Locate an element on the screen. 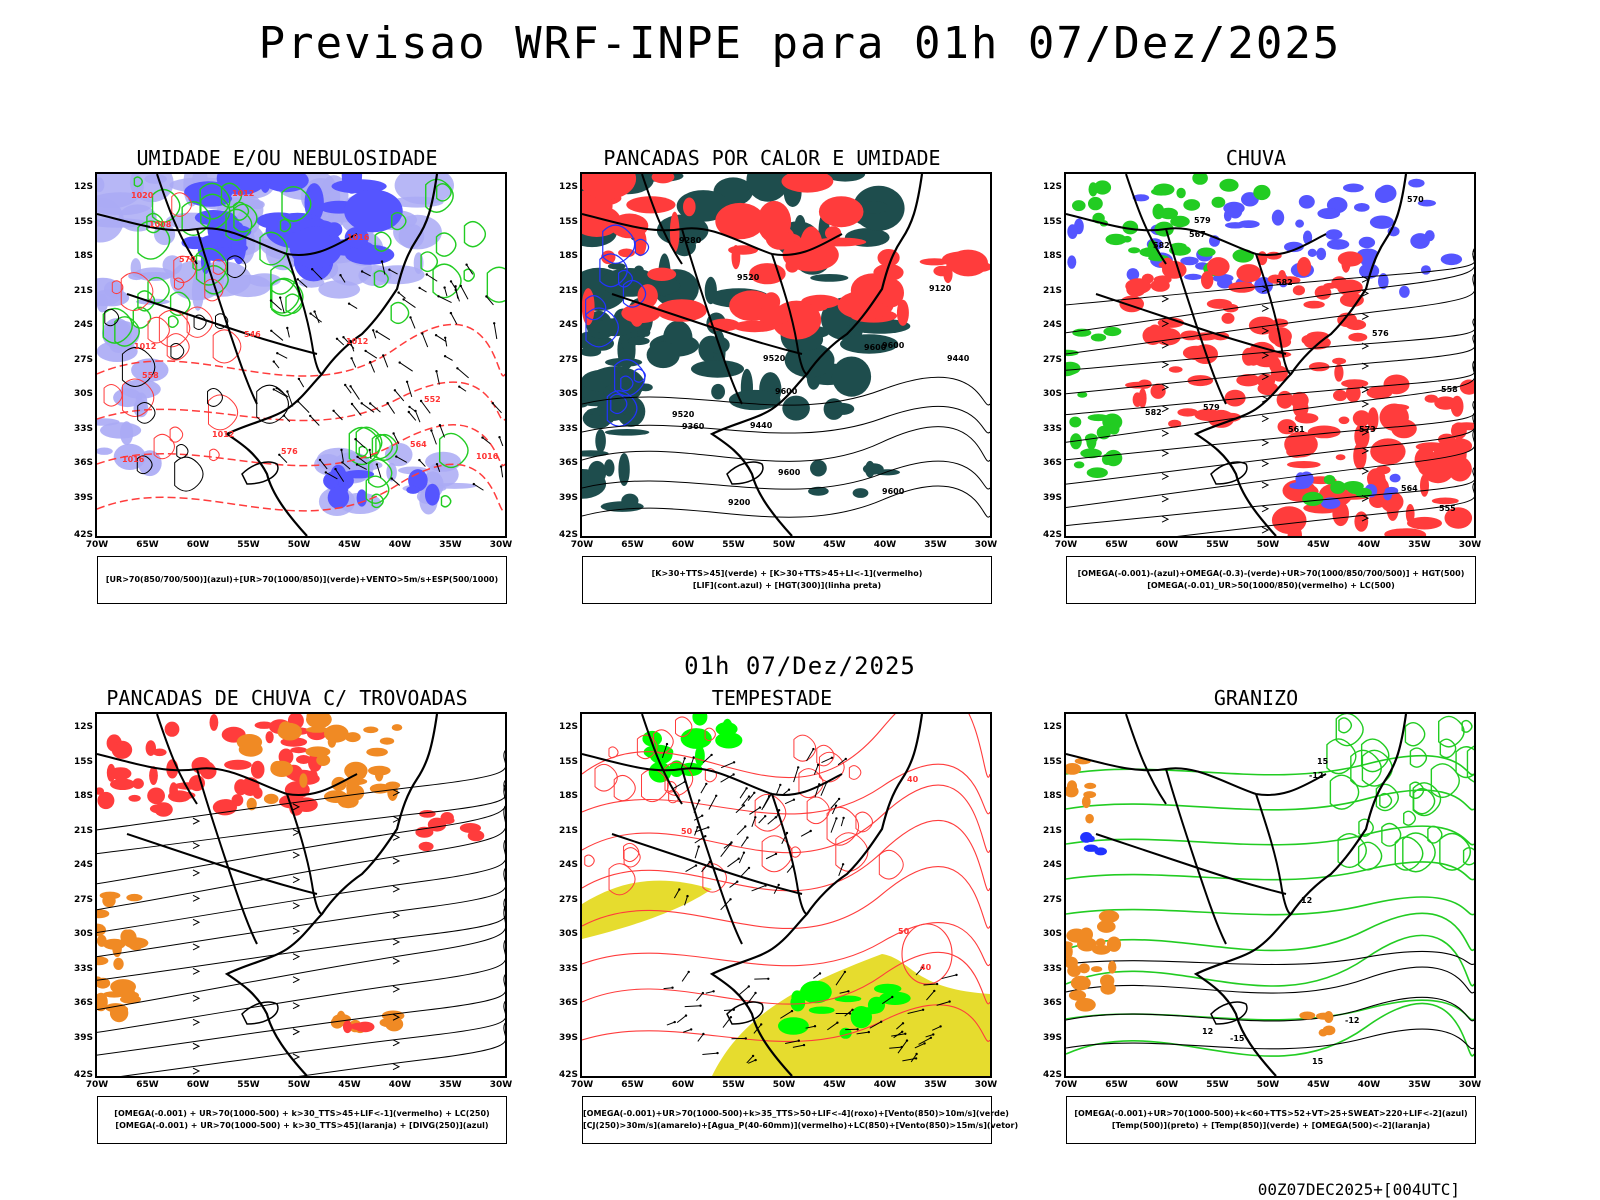 This screenshot has height=1200, width=1600. lat-tick-label: 33S is located at coordinates (83, 968).